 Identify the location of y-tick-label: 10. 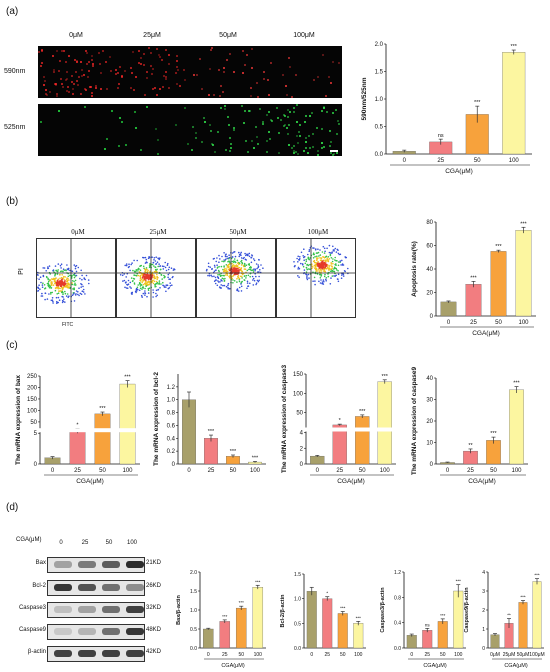
(429, 444).